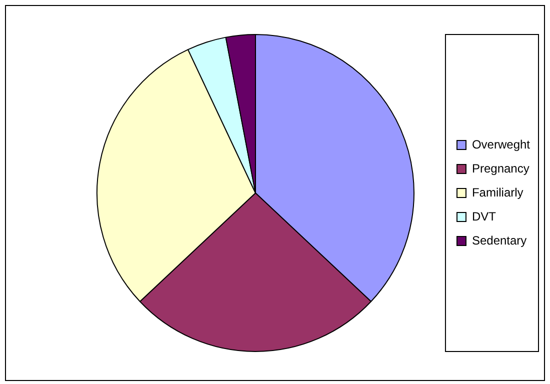  Describe the element at coordinates (499, 240) in the screenshot. I see `legend-label: Sedentary` at that location.